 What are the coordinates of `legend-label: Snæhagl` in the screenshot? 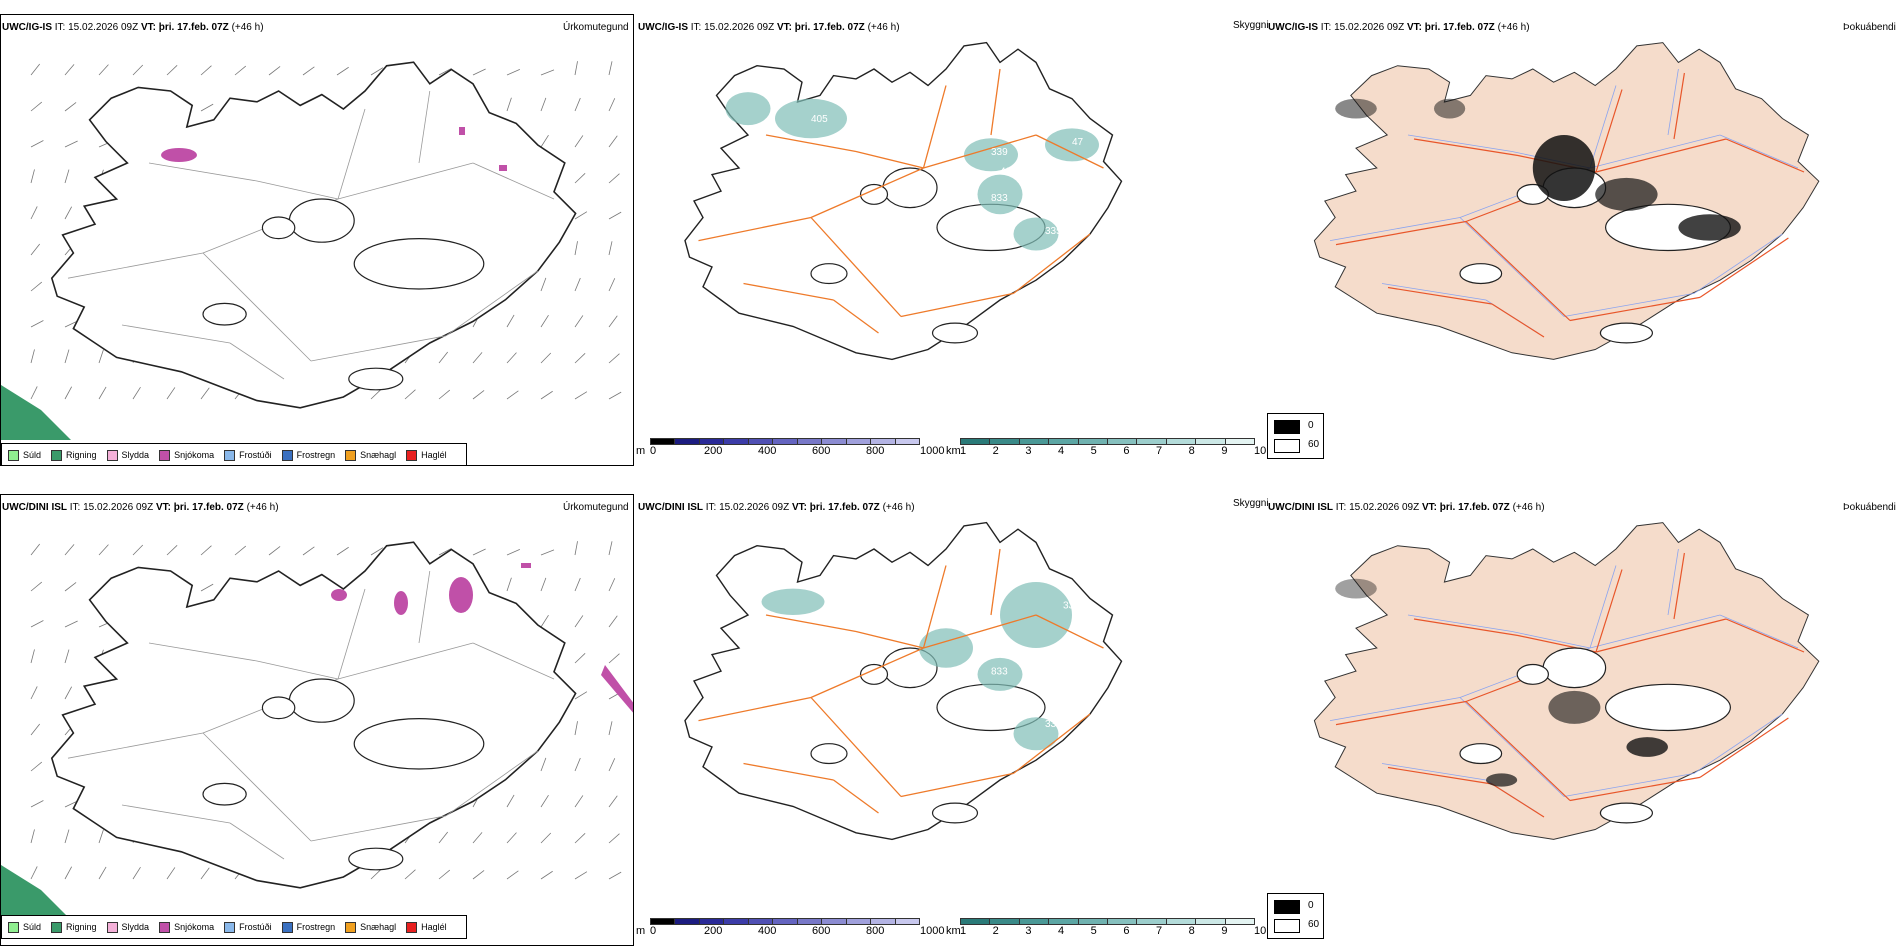 It's located at (378, 455).